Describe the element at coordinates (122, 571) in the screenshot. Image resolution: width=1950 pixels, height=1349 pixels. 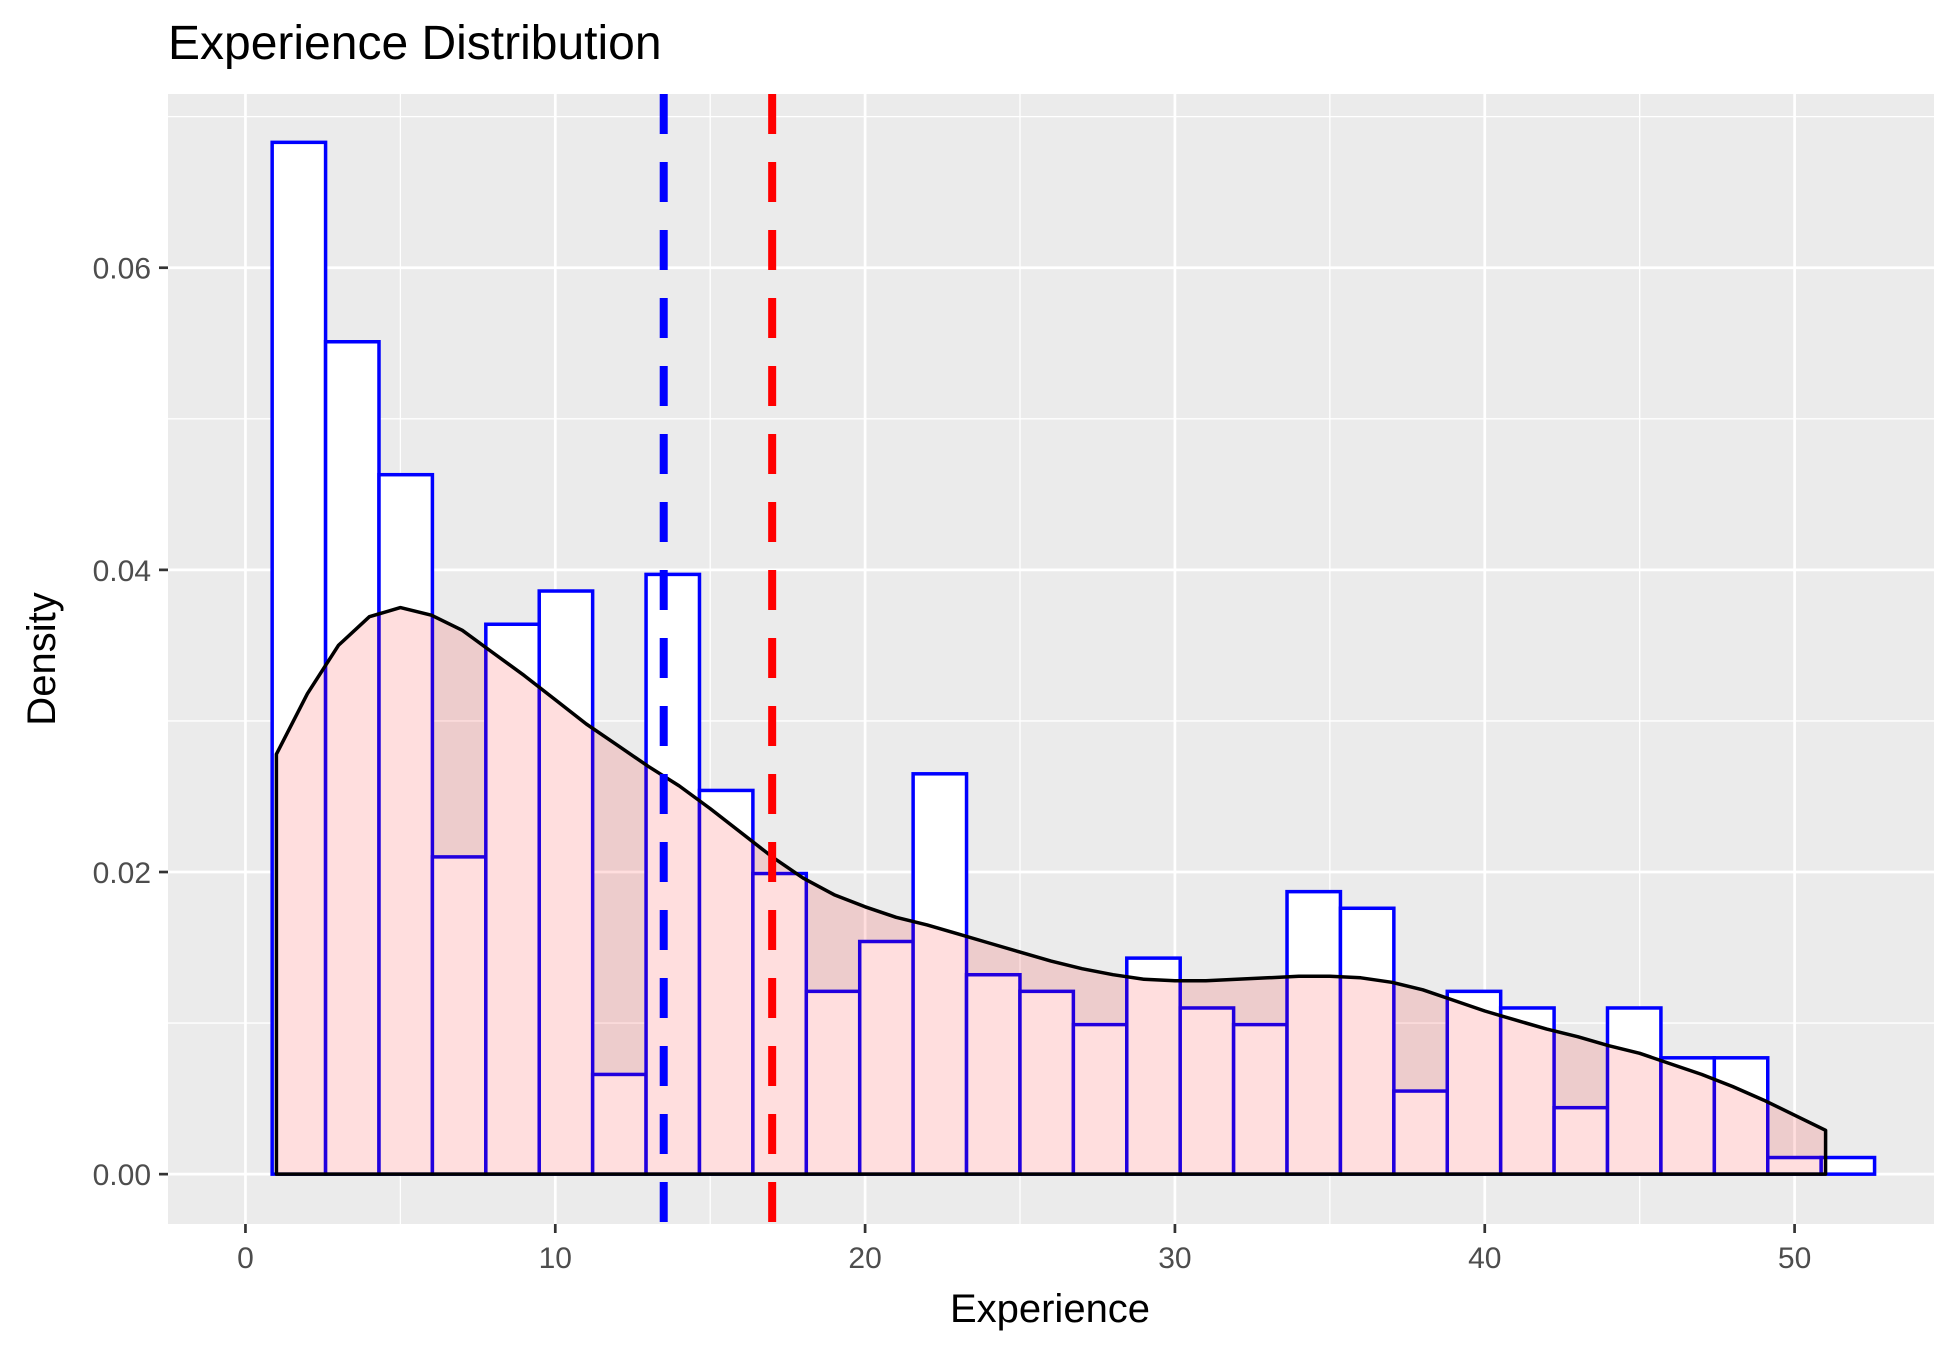
I see `y-tick-label: 0.04` at that location.